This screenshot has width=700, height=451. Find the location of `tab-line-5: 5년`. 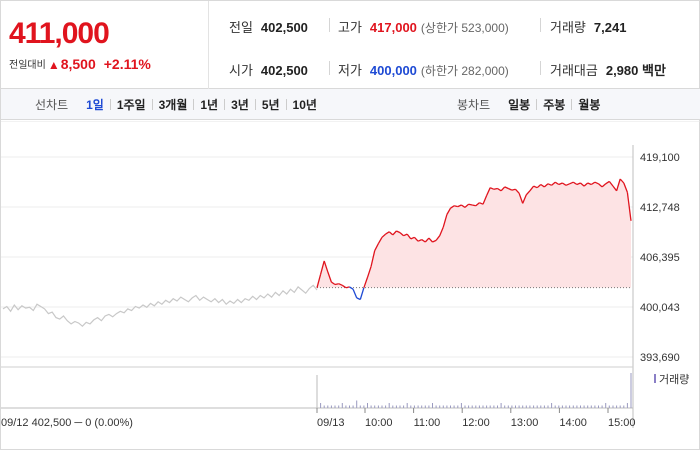

tab-line-5: 5년 is located at coordinates (271, 104).